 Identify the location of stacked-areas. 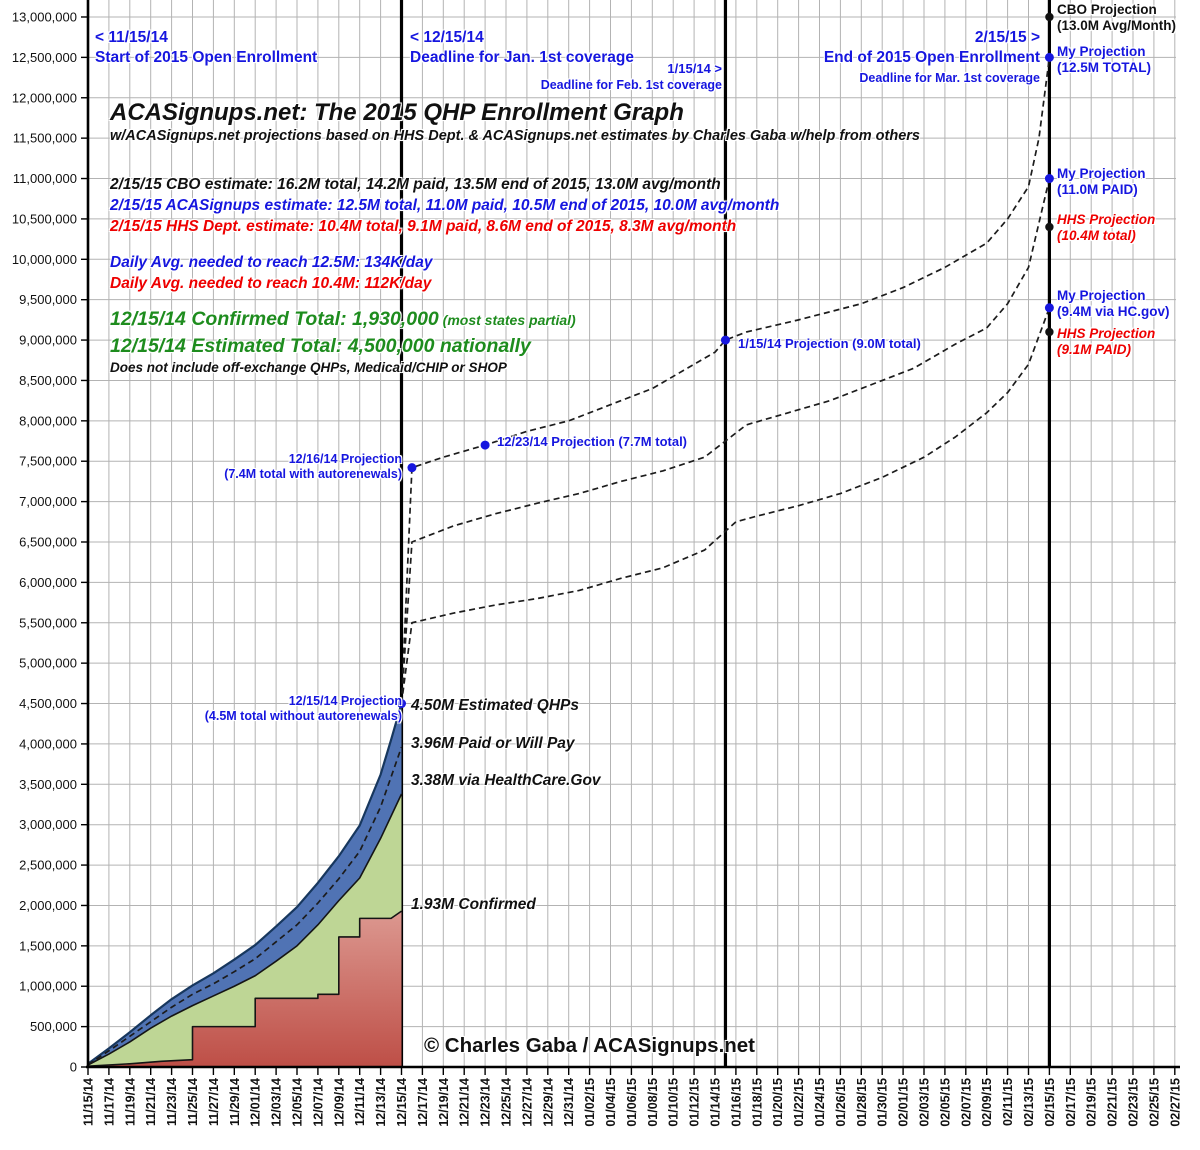
(245, 885).